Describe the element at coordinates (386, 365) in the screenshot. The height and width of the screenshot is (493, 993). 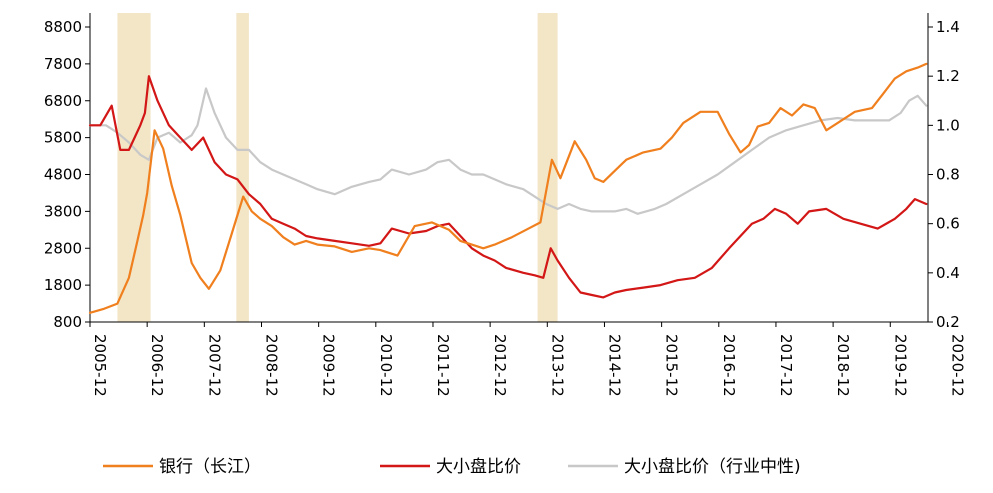
I see `x-tick-label: 2010-12` at that location.